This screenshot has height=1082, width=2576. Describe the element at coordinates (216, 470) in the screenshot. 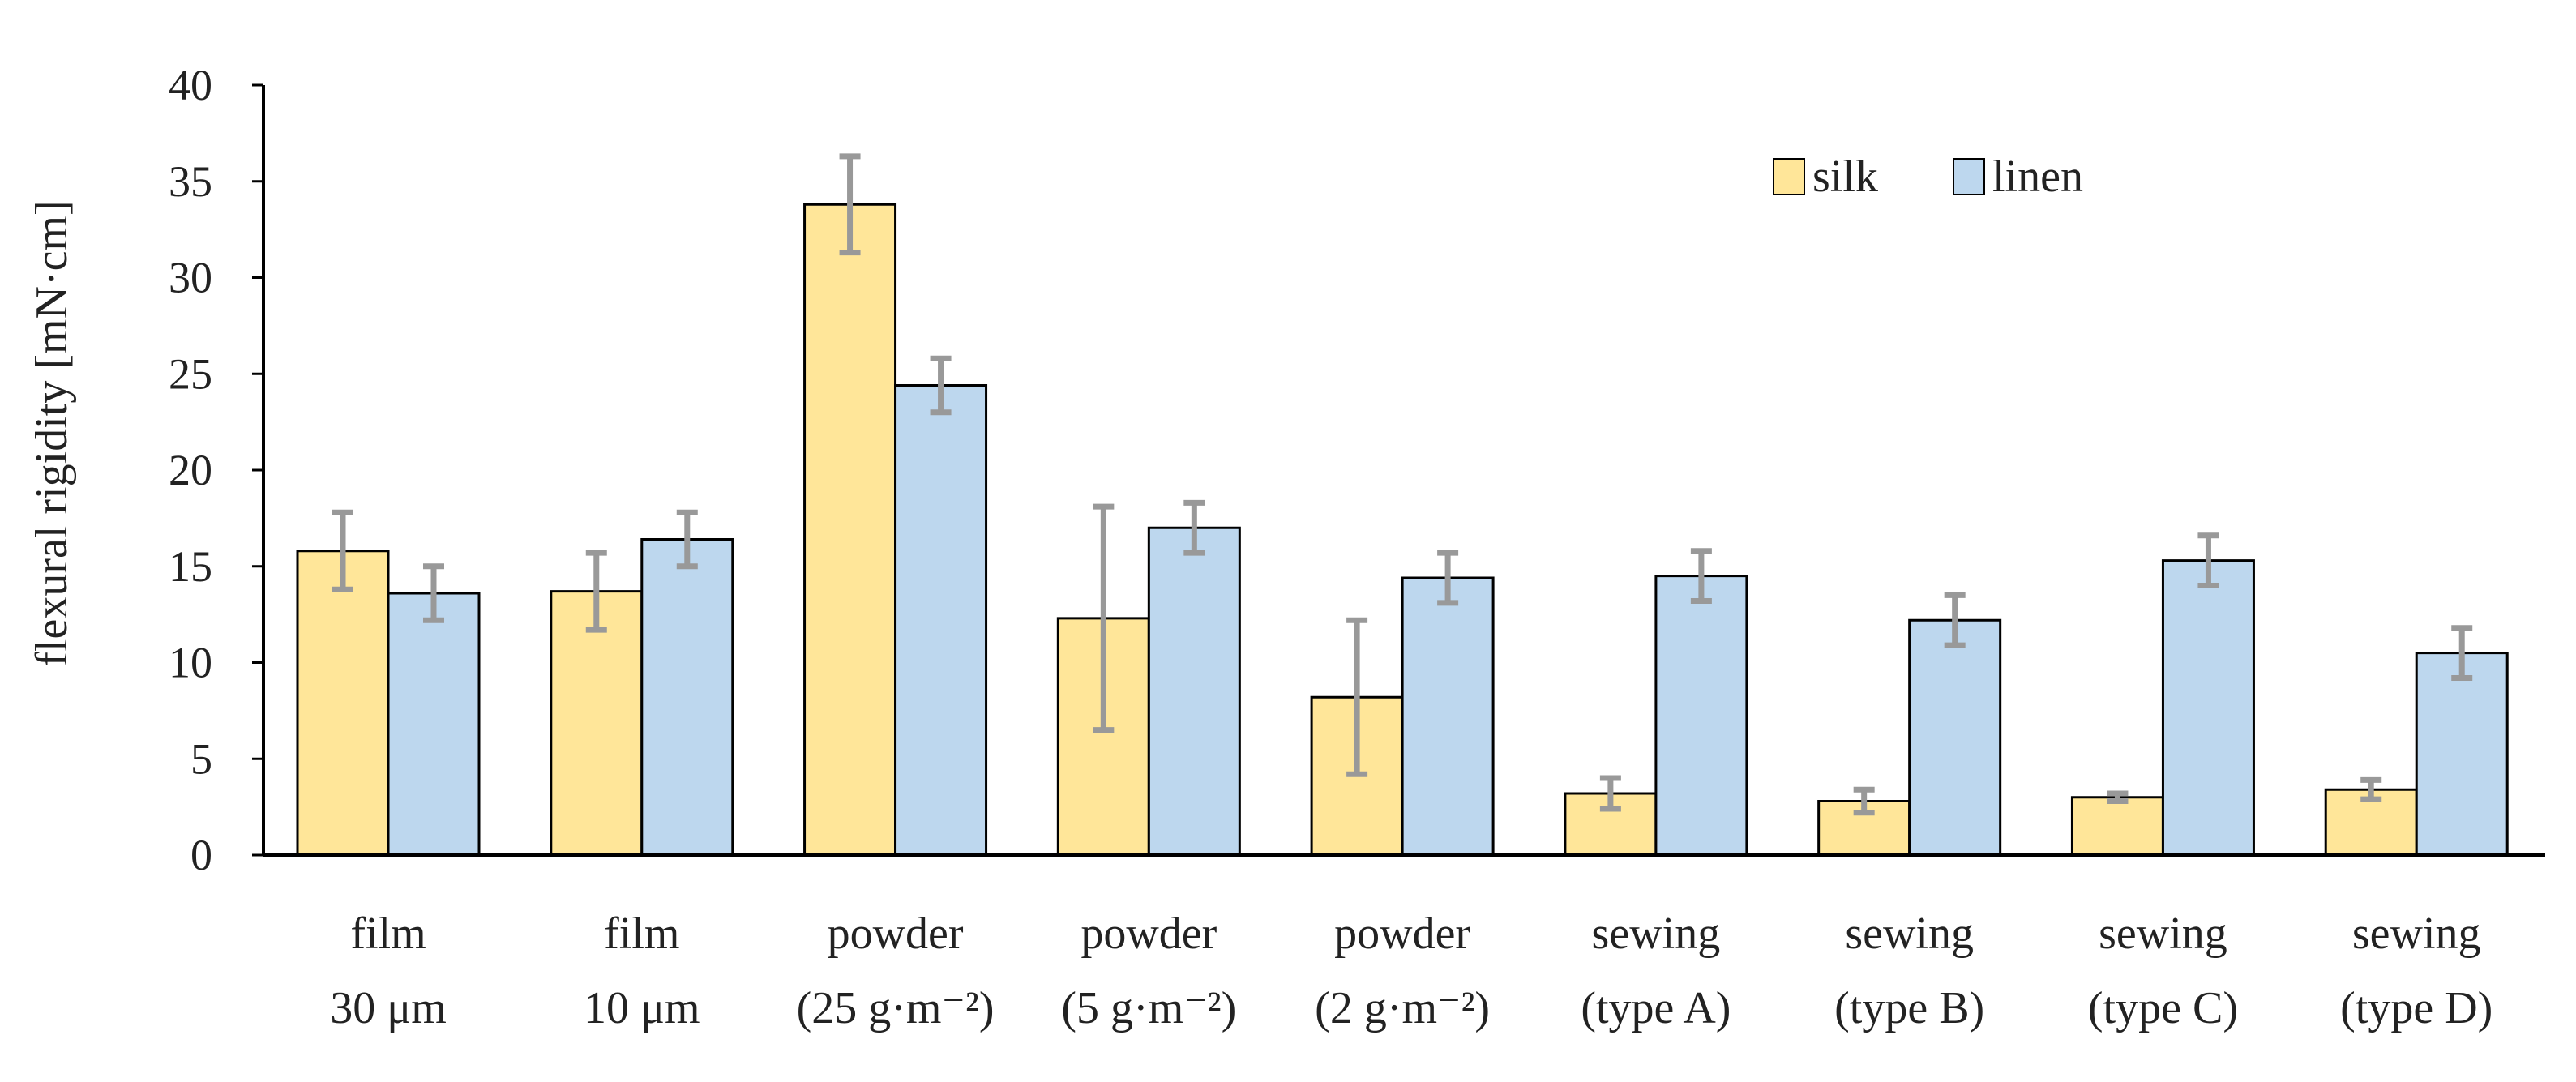

I see `y-axis-ticks: 0 5 10 15 20 25 30 35 40` at that location.